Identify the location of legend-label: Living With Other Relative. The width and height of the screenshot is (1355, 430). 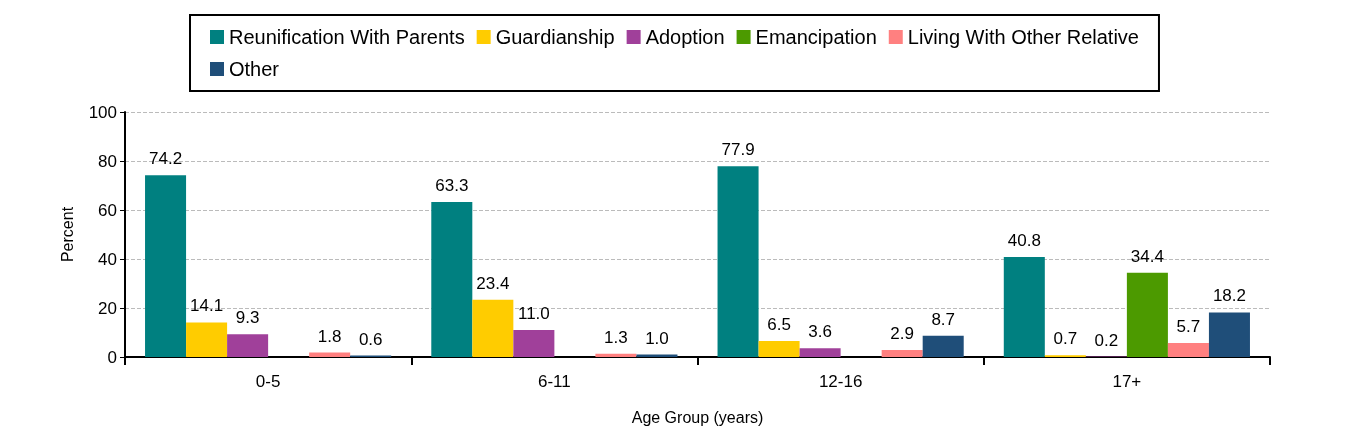
(1023, 37).